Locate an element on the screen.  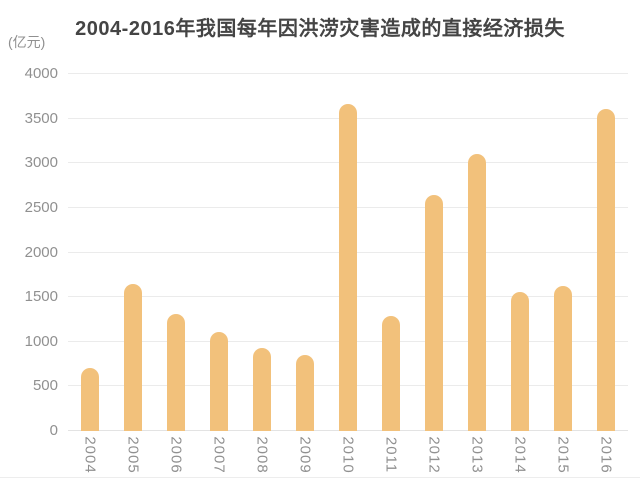
x-tick-label-2004: 2004 is located at coordinates (90, 455).